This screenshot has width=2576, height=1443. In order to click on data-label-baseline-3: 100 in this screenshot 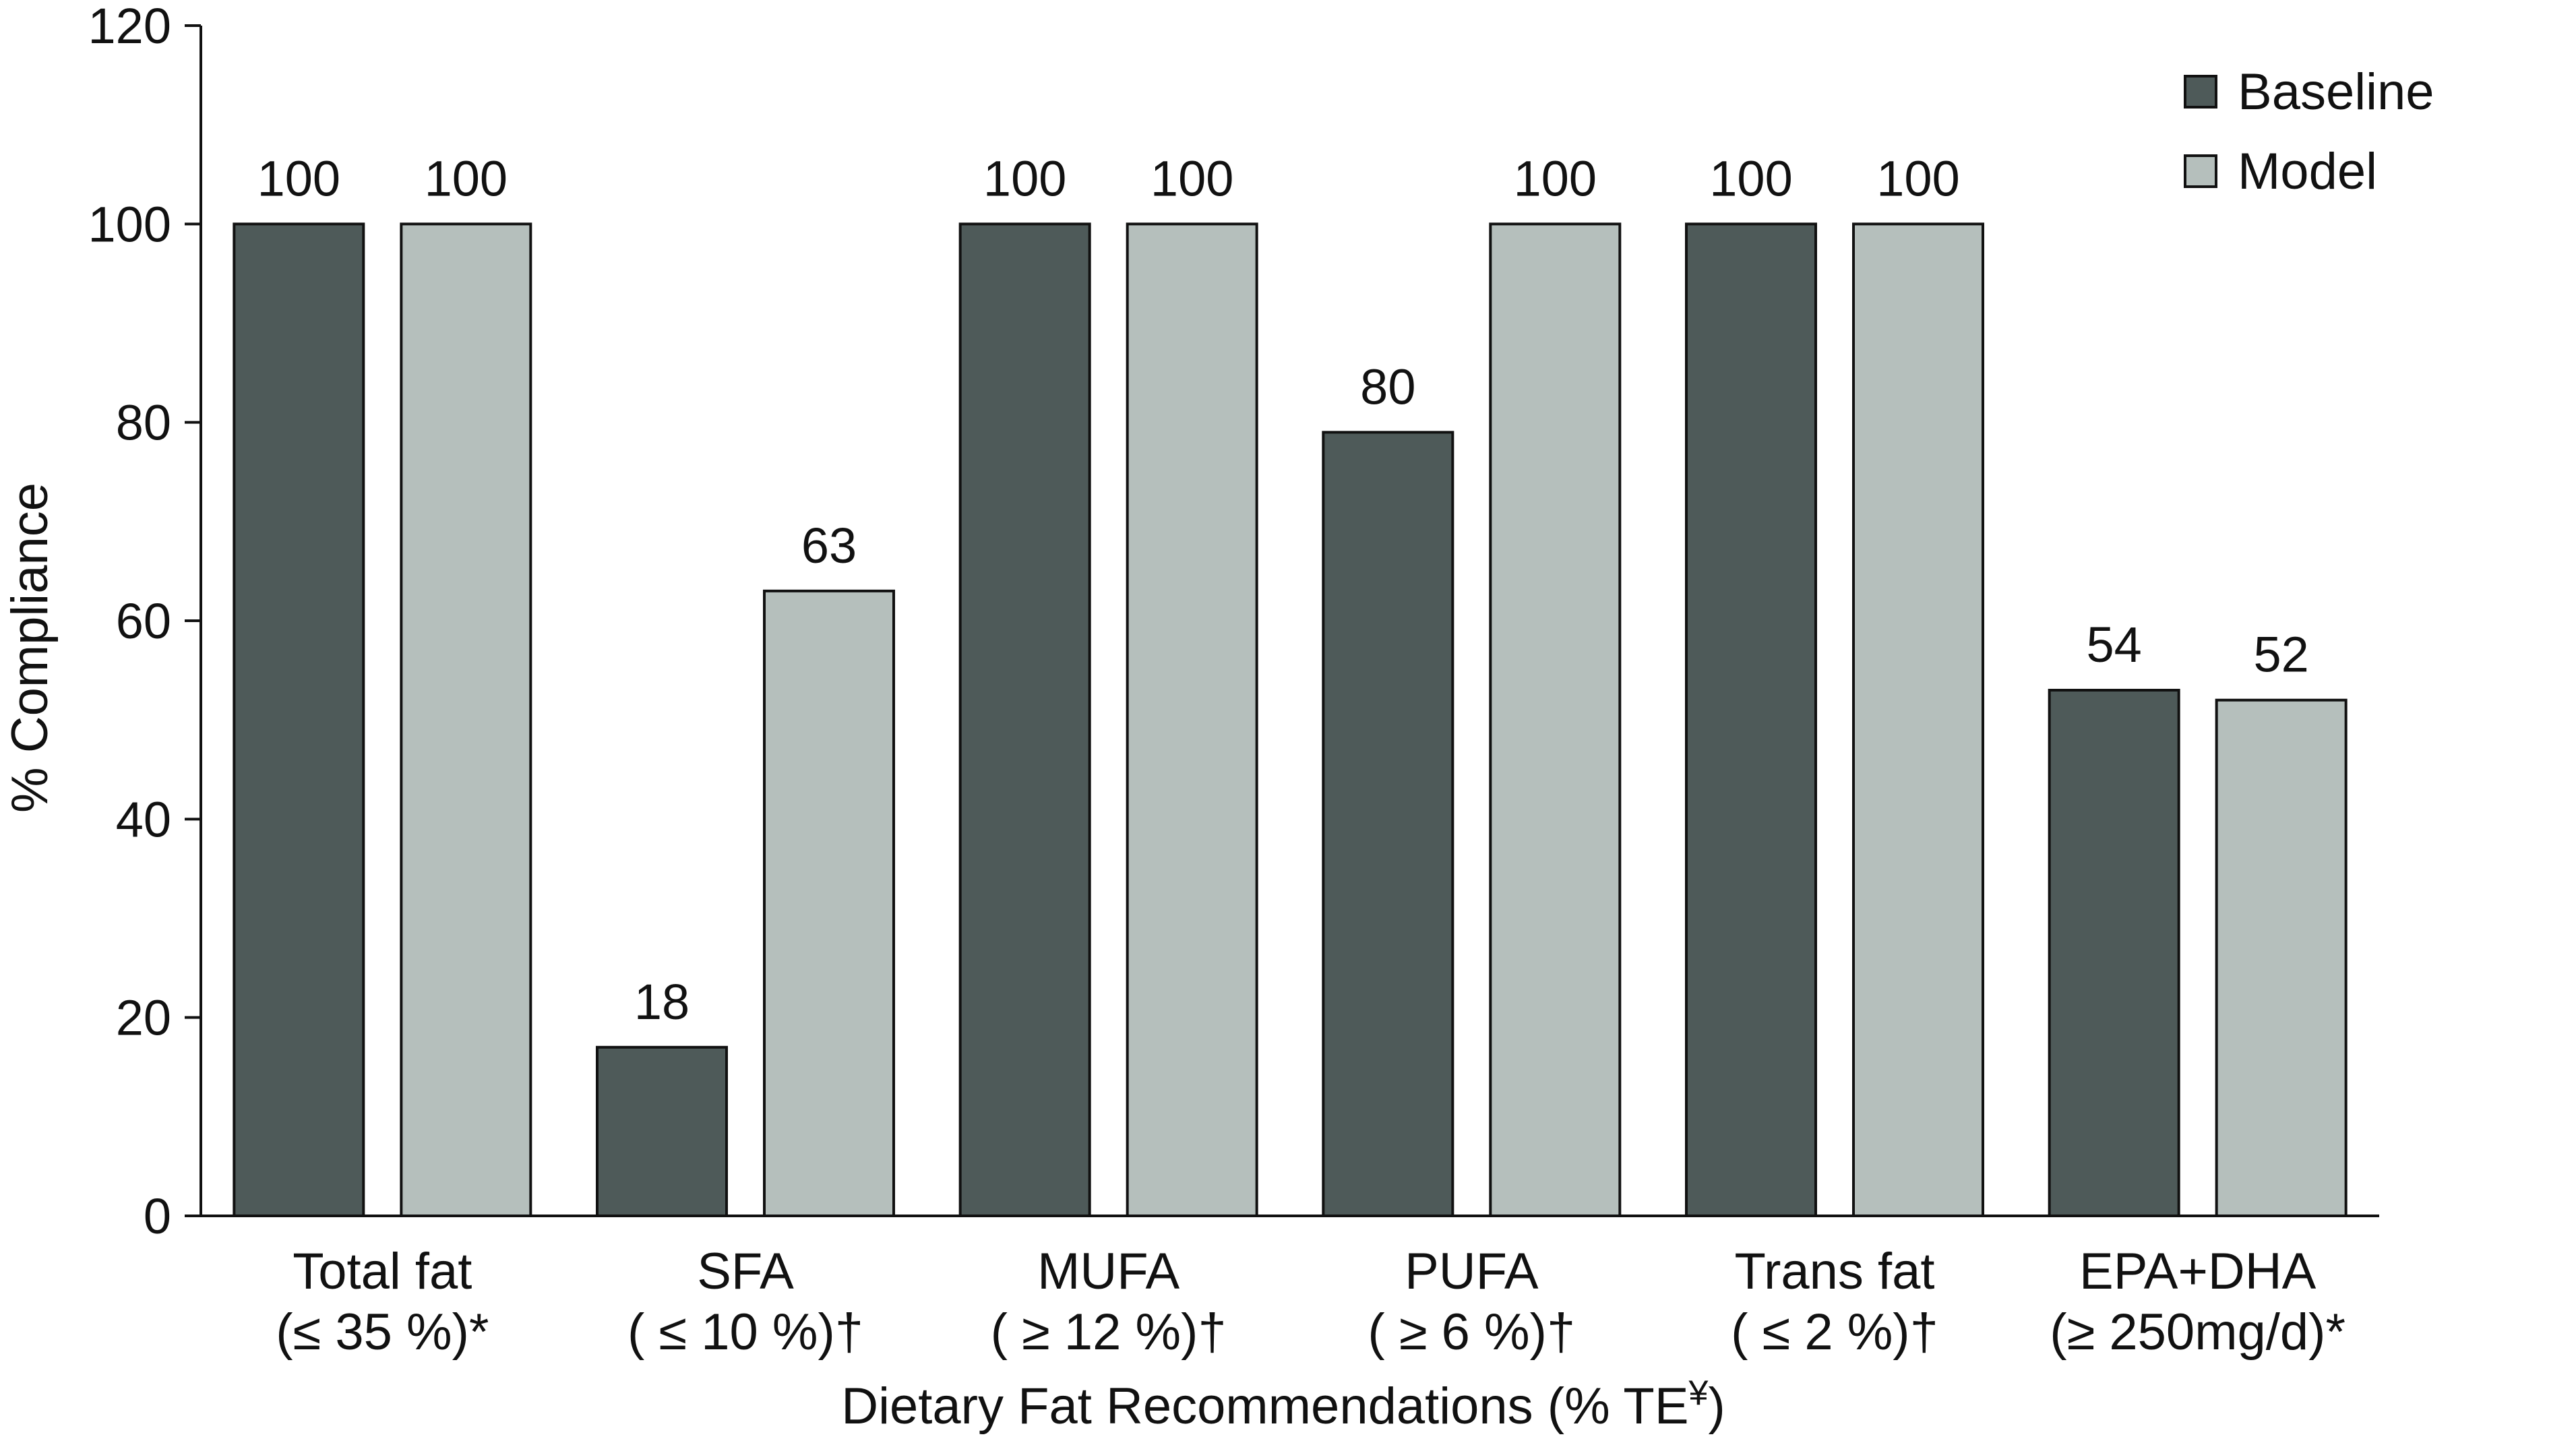, I will do `click(1025, 178)`.